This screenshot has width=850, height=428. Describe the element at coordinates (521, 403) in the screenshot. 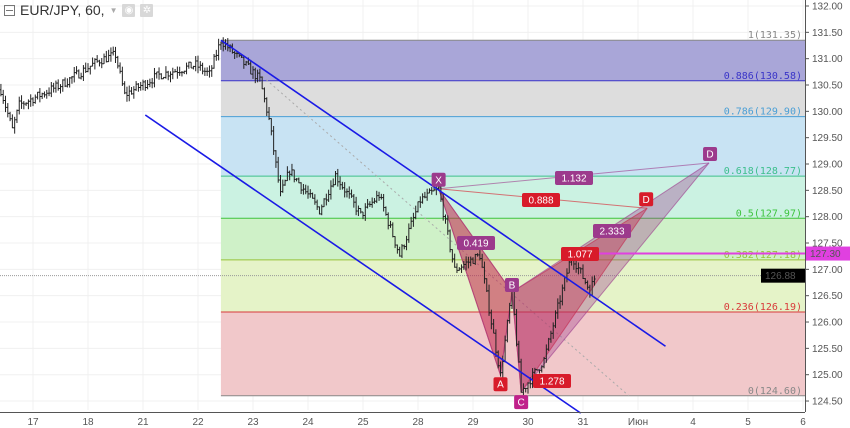

I see `point-c-label: C` at that location.